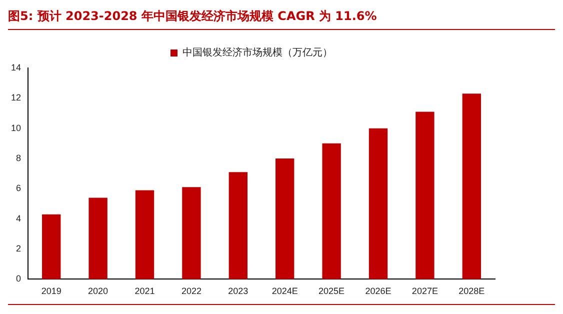 The image size is (563, 314). What do you see at coordinates (331, 291) in the screenshot?
I see `x-tick-label: 2025E` at bounding box center [331, 291].